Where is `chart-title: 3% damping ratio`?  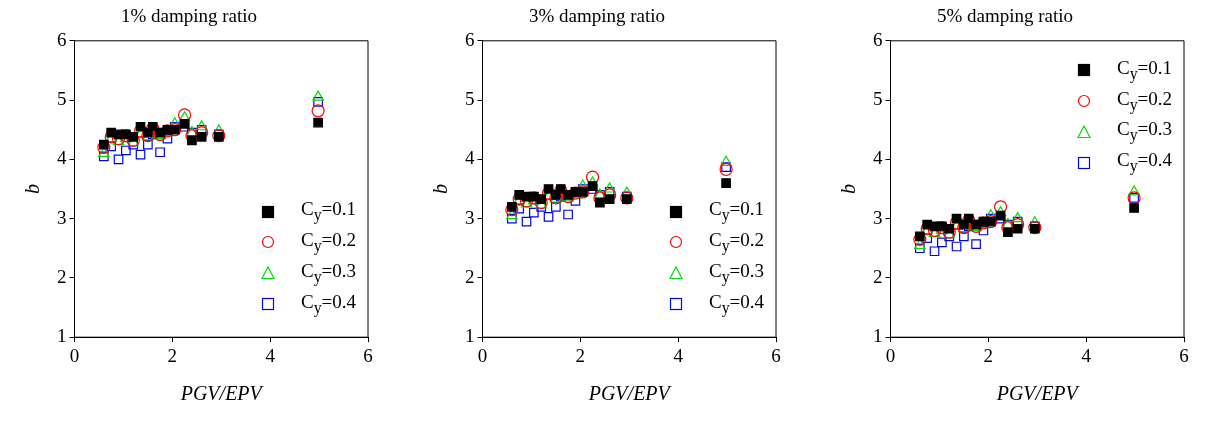
chart-title: 3% damping ratio is located at coordinates (597, 16).